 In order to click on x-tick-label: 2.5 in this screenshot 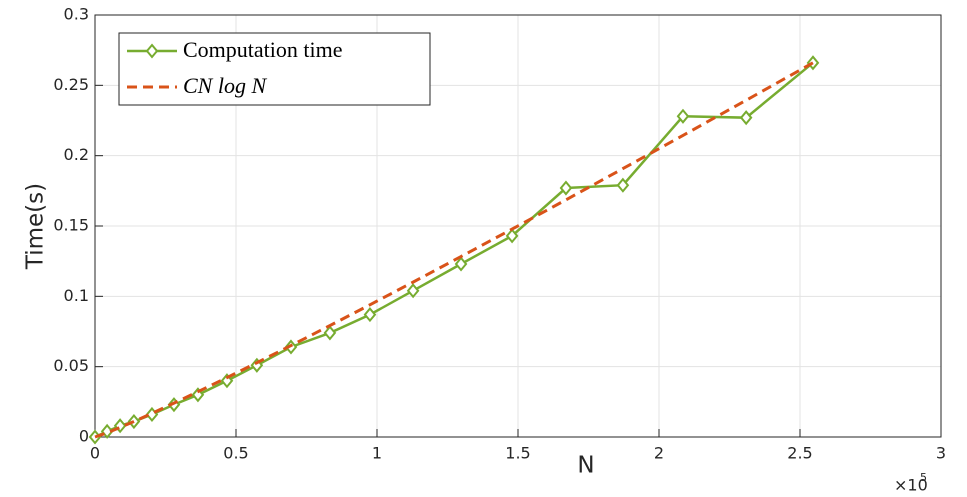, I will do `click(799, 453)`.